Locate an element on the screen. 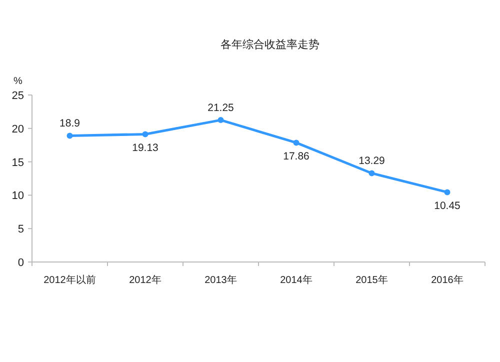 This screenshot has width=500, height=362. data-label: 10.45 is located at coordinates (447, 206).